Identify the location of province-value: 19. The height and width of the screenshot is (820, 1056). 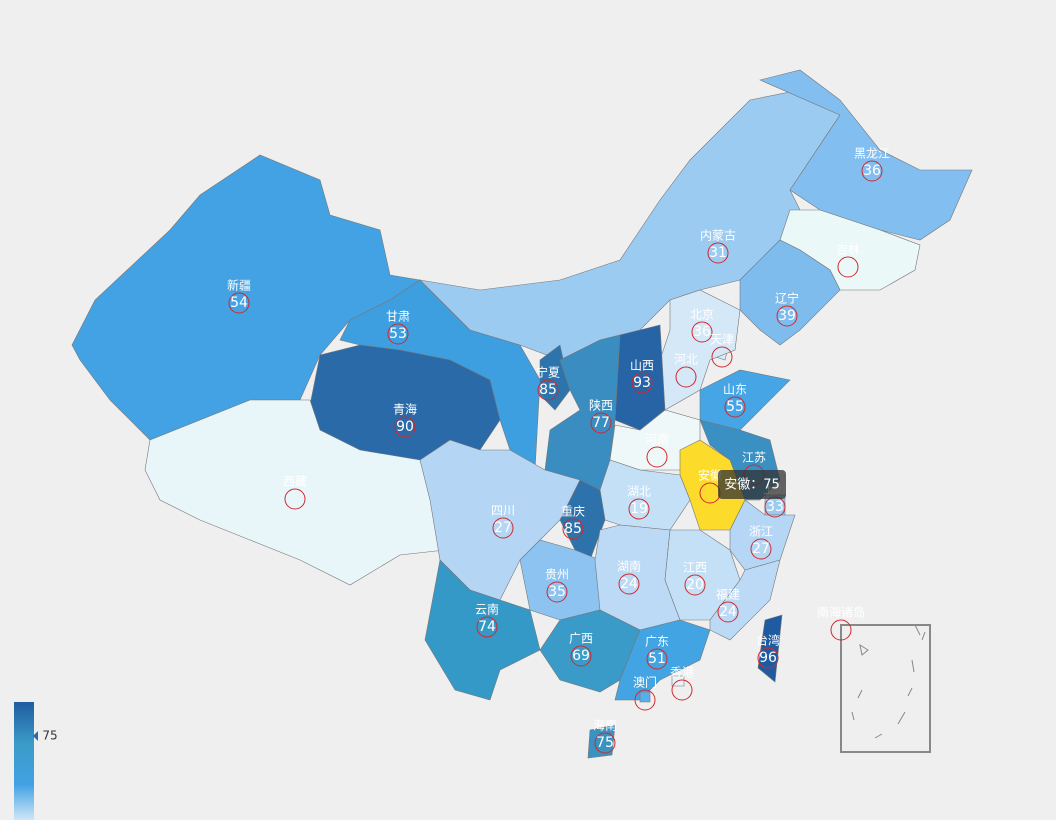
(639, 509).